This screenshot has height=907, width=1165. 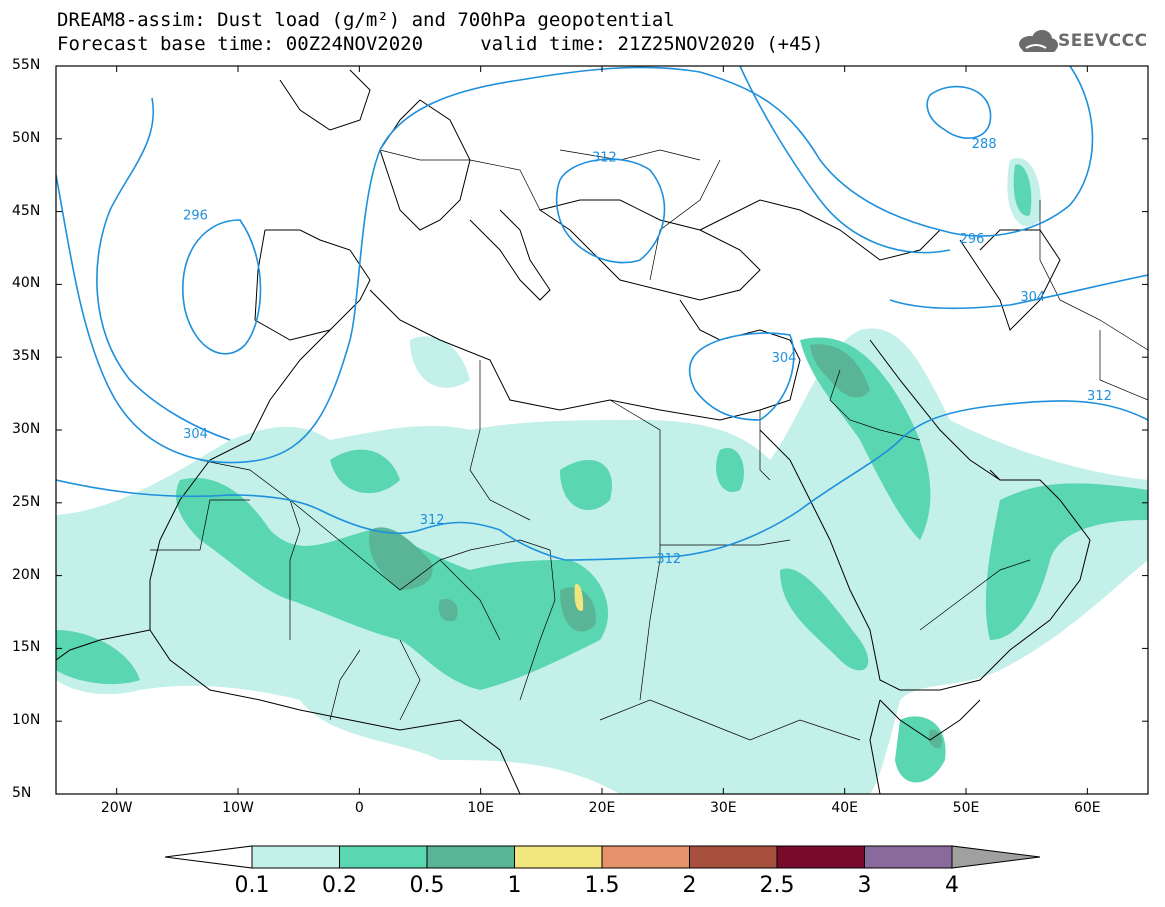 I want to click on lon-label: 20E, so click(x=602, y=808).